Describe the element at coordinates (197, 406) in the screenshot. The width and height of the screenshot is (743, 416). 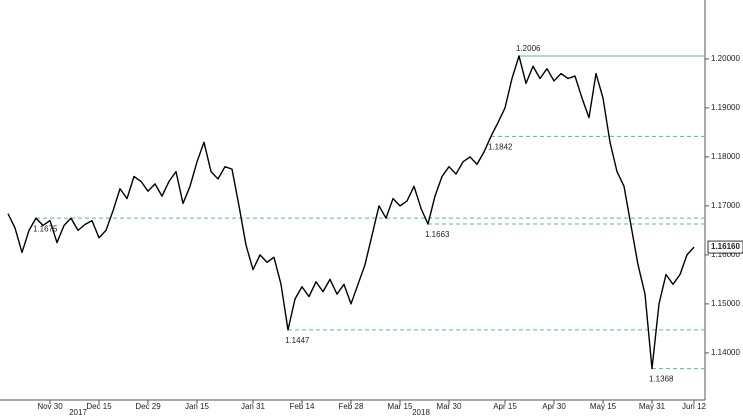
I see `x-tick-label: Jan 15` at that location.